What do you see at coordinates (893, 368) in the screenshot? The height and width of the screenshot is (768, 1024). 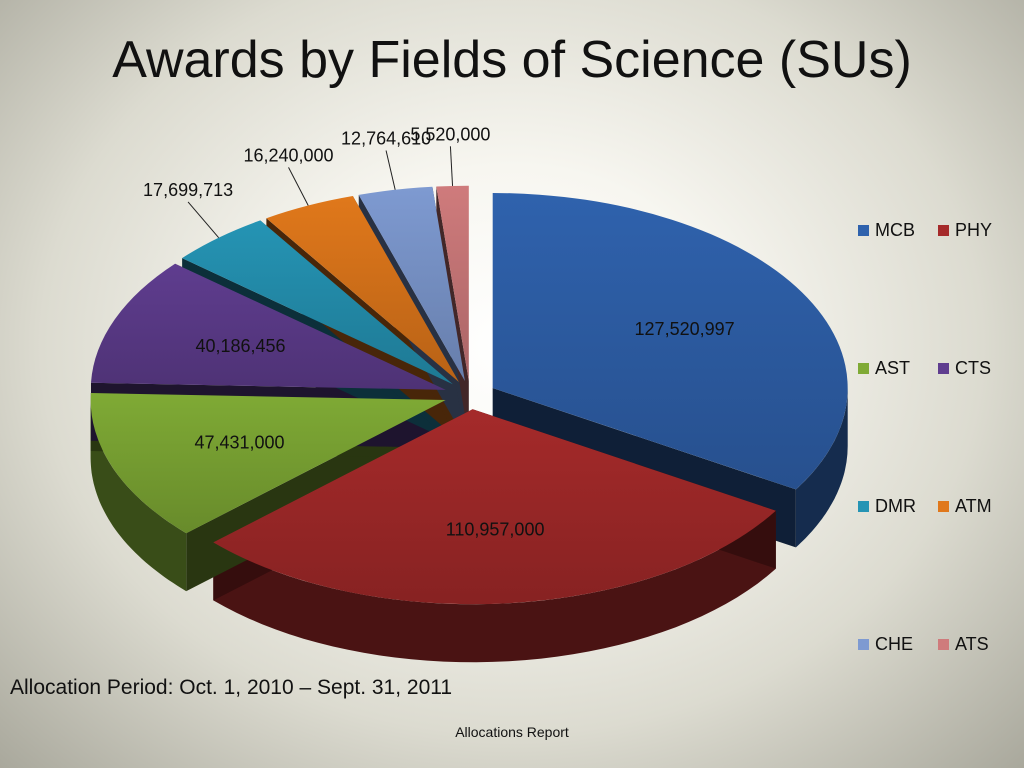 I see `legend-label: AST` at bounding box center [893, 368].